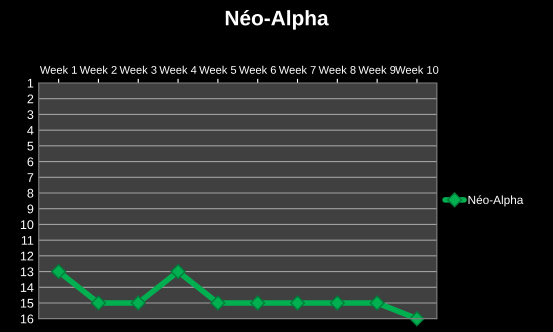  I want to click on legend-label: Néo-Alpha, so click(496, 200).